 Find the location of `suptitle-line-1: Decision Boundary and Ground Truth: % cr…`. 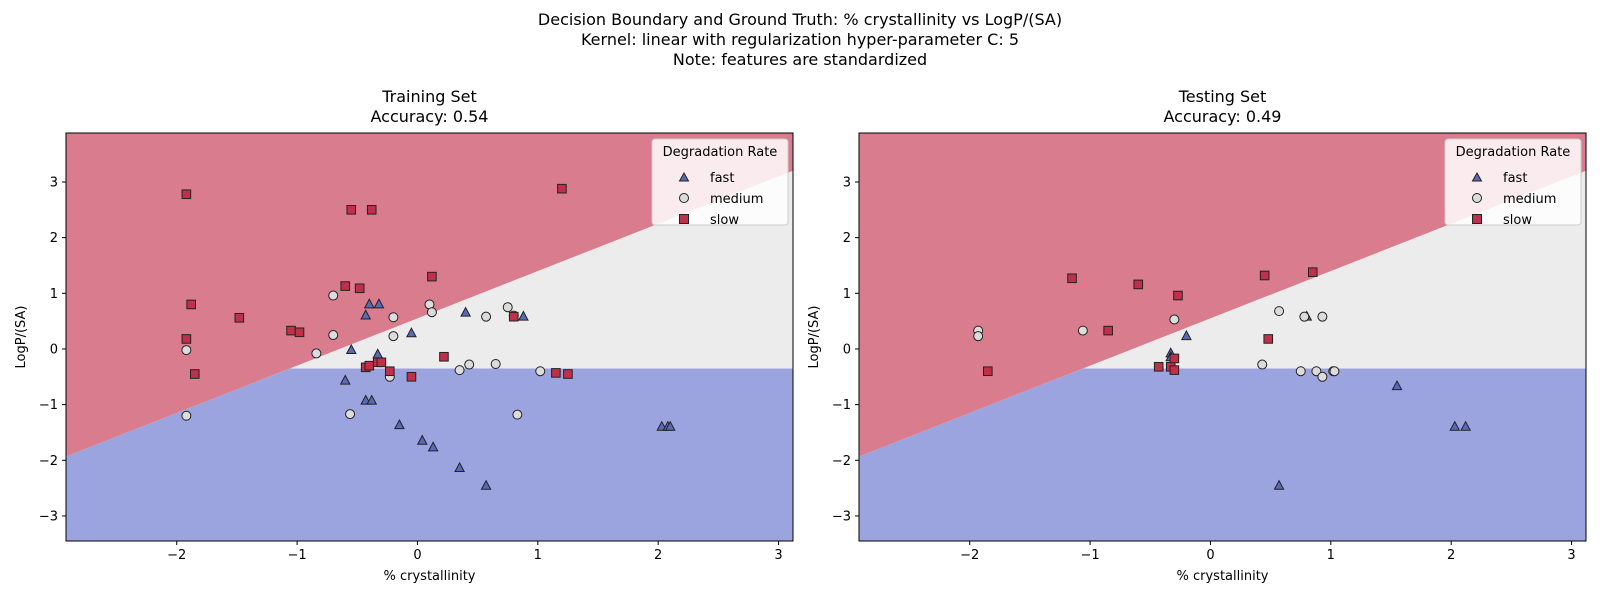

suptitle-line-1: Decision Boundary and Ground Truth: % cr… is located at coordinates (800, 19).